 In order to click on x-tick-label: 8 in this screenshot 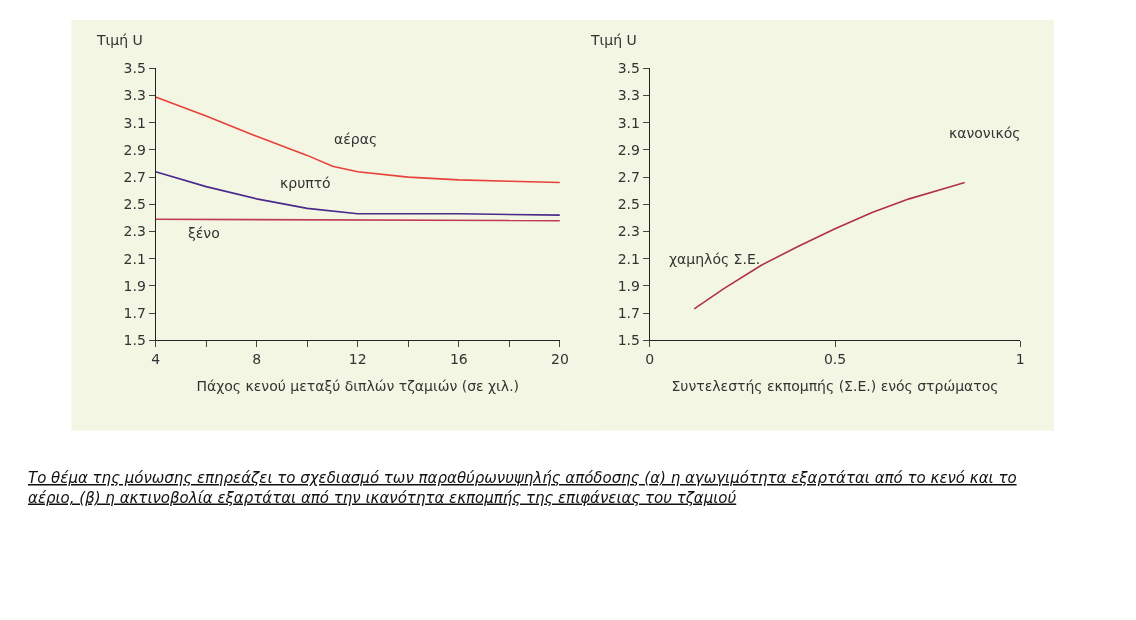, I will do `click(257, 359)`.